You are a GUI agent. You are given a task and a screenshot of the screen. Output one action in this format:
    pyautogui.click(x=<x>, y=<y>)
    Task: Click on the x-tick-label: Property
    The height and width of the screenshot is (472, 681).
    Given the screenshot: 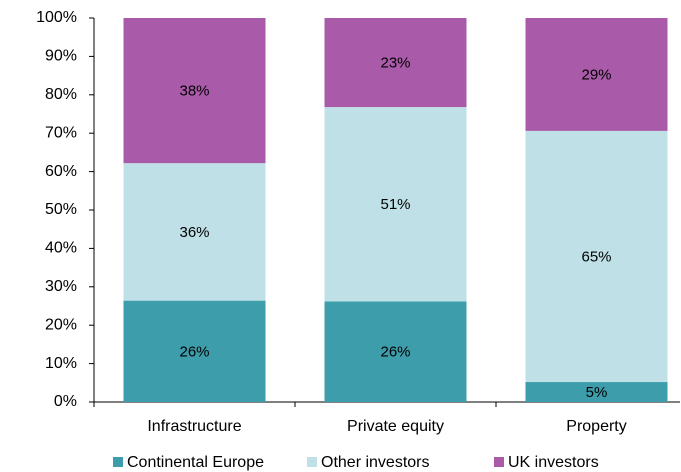 What is the action you would take?
    pyautogui.click(x=596, y=426)
    